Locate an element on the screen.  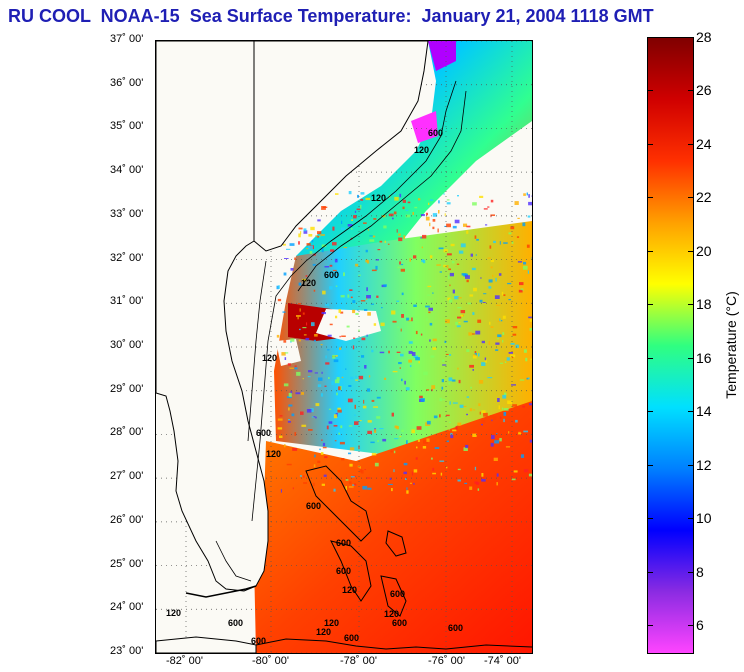
latitude-label: 35˚ 00' is located at coordinates (127, 126).